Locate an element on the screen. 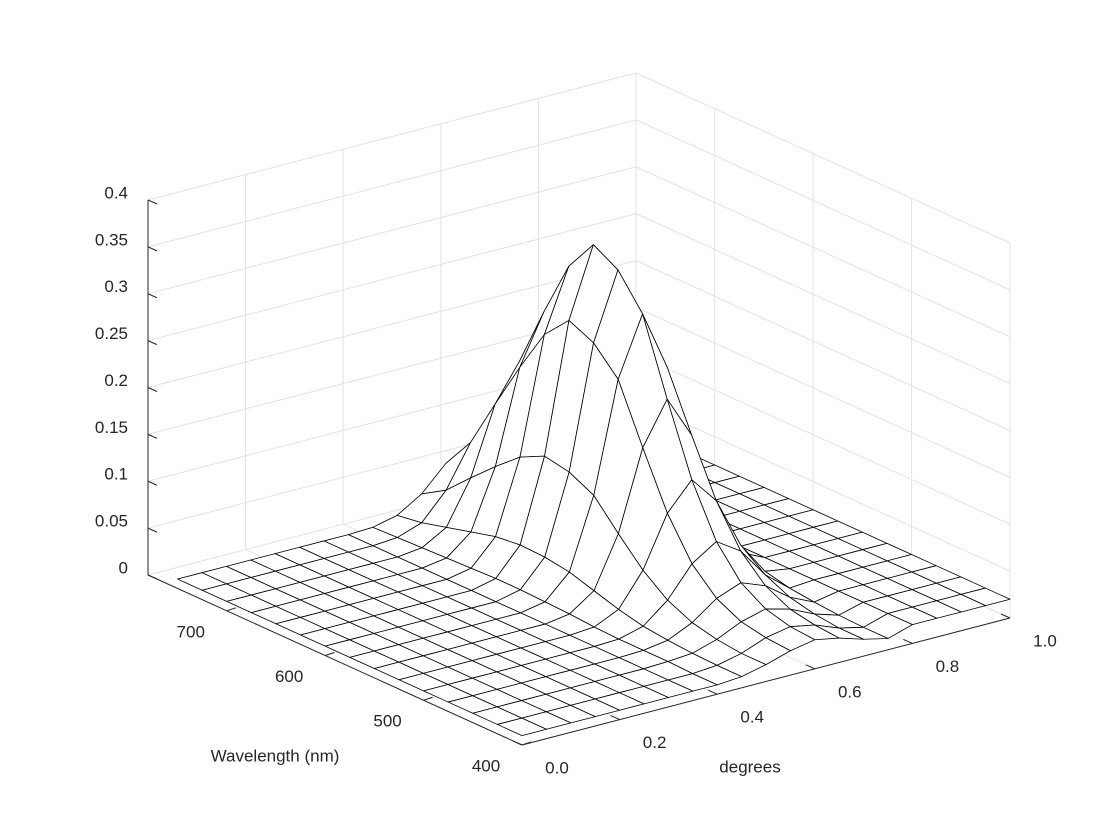 This screenshot has height=840, width=1120. x-tick-label: 0.2 is located at coordinates (655, 742).